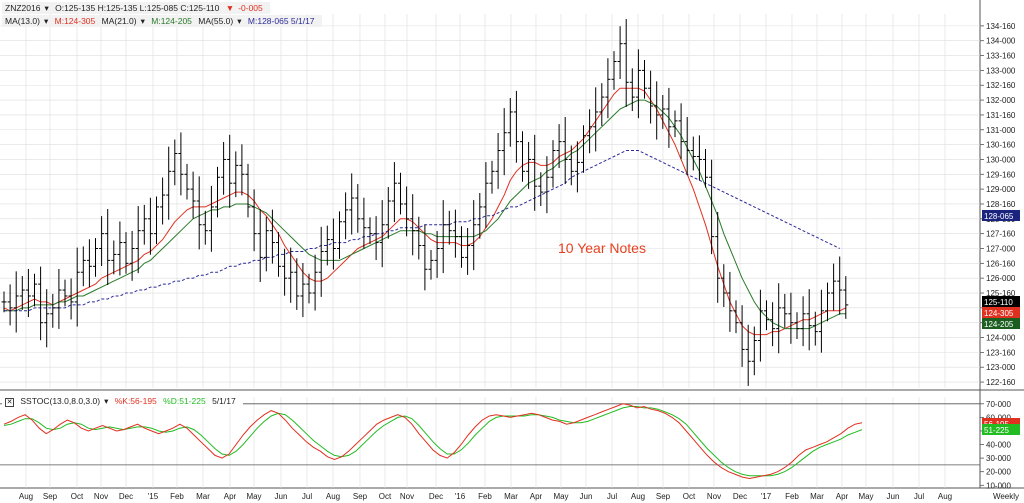  I want to click on stoch-d-value: %D:51-225, so click(184, 401).